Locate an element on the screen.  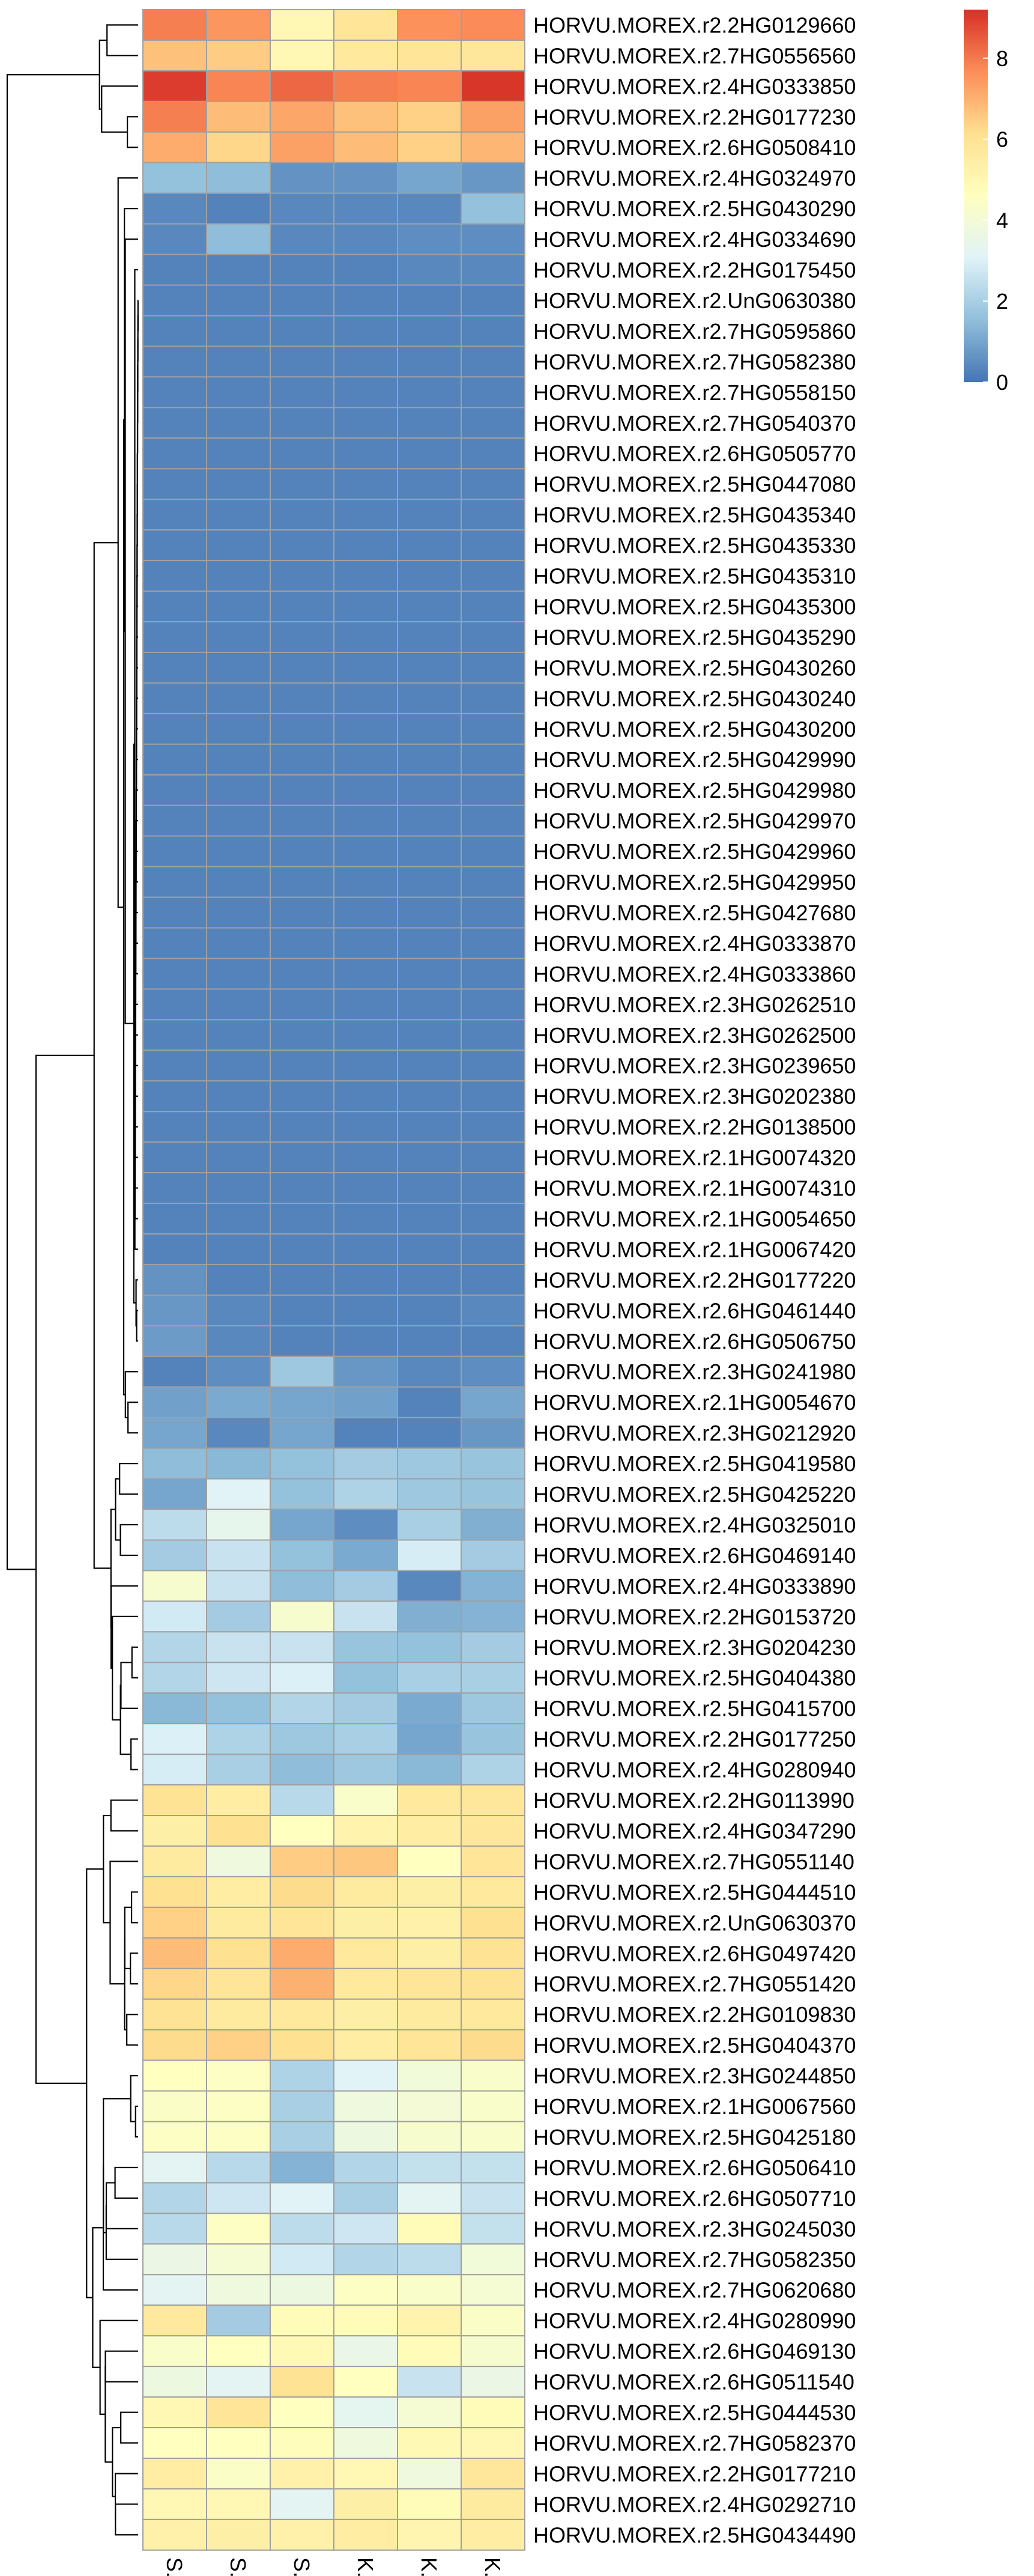
row-label: HORVU.MOREX.r2.5HG0430240 is located at coordinates (694, 698).